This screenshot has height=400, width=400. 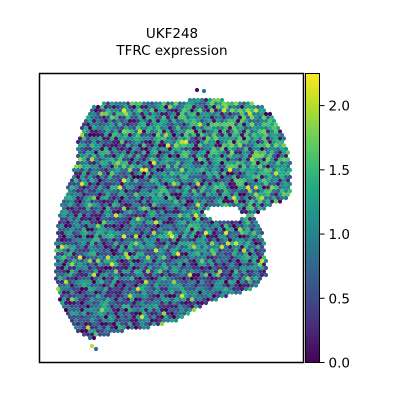 What do you see at coordinates (339, 107) in the screenshot?
I see `colorbar-tick-label: 2.0` at bounding box center [339, 107].